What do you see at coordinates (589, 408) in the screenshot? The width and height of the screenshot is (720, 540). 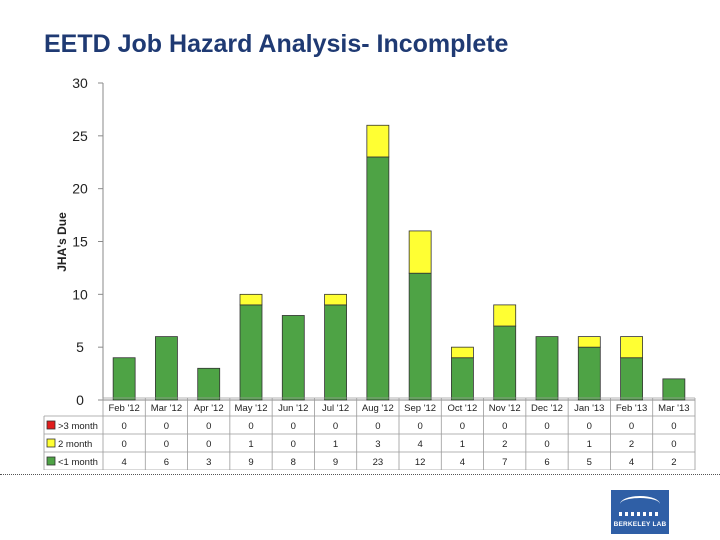 I see `x-tick-label: Jan '13` at bounding box center [589, 408].